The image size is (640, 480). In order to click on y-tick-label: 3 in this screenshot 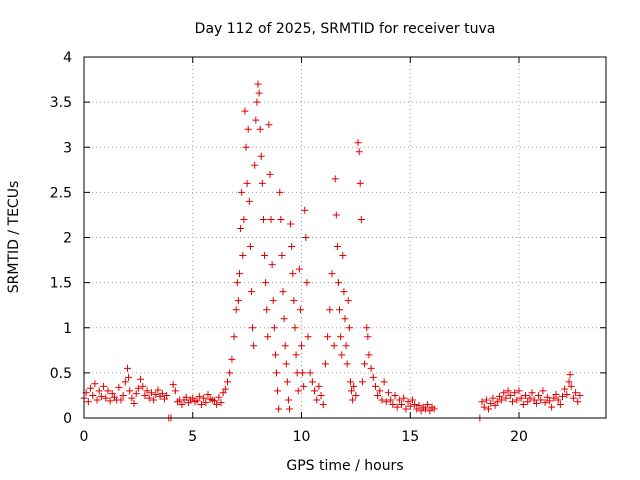, I will do `click(67, 148)`.